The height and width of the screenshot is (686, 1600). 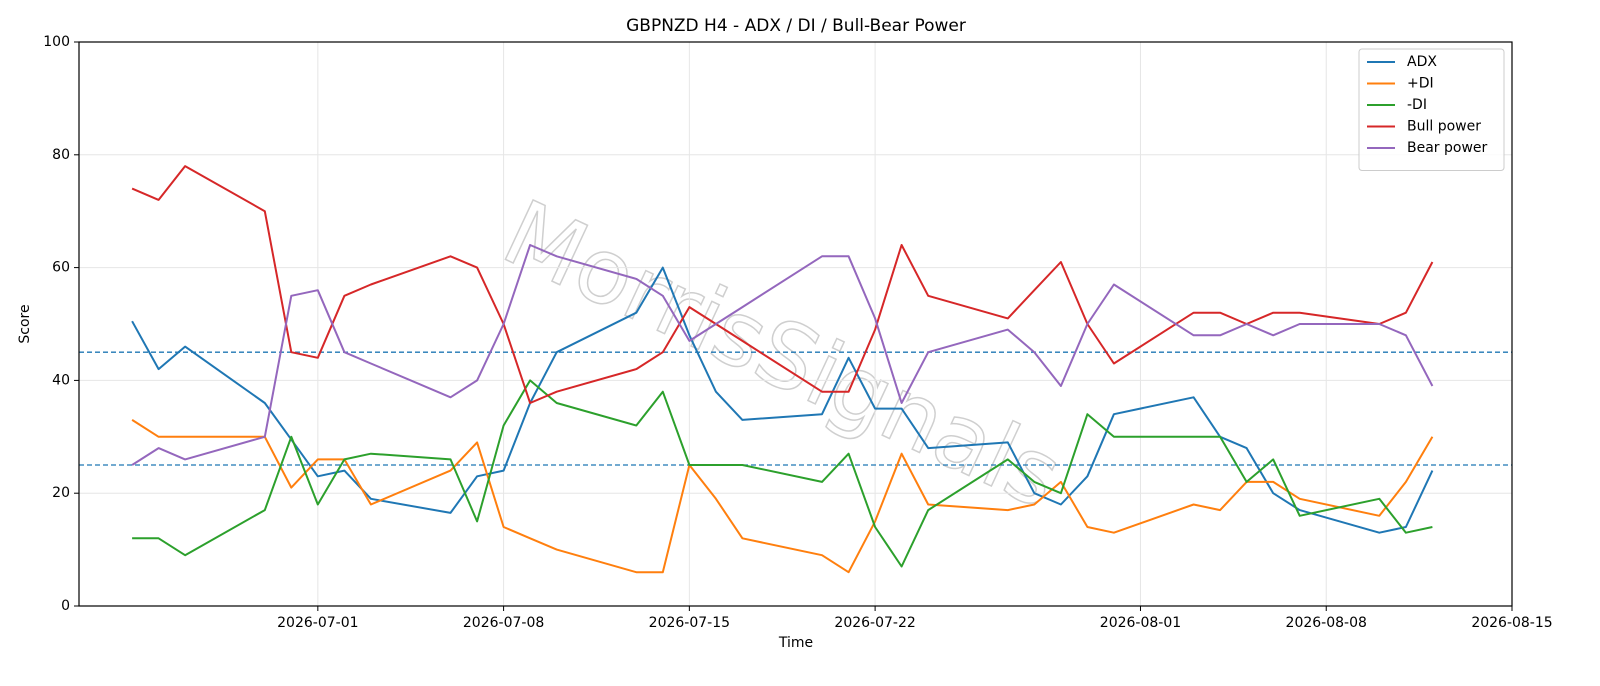 I want to click on legend: ADX +DI -DI Bull power Bear power, so click(x=1431, y=109).